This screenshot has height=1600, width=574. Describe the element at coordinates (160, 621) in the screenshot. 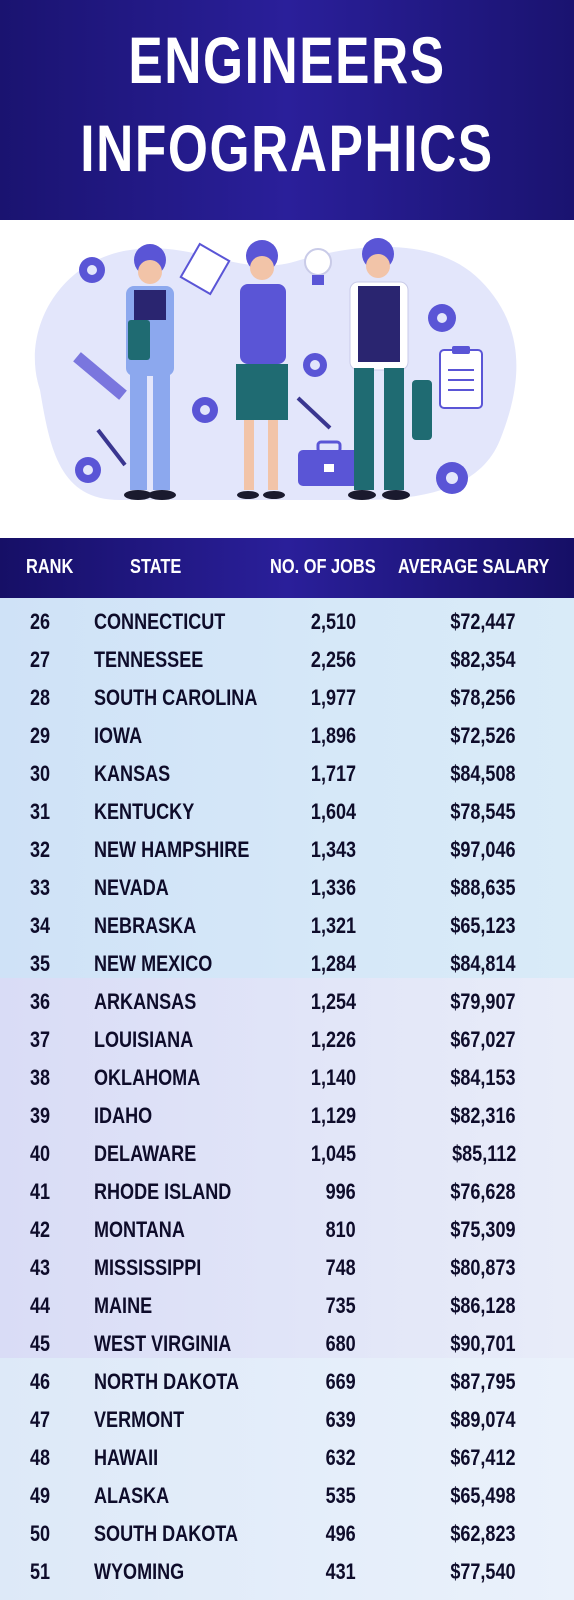

I see `state-cell: CONNECTICUT` at that location.